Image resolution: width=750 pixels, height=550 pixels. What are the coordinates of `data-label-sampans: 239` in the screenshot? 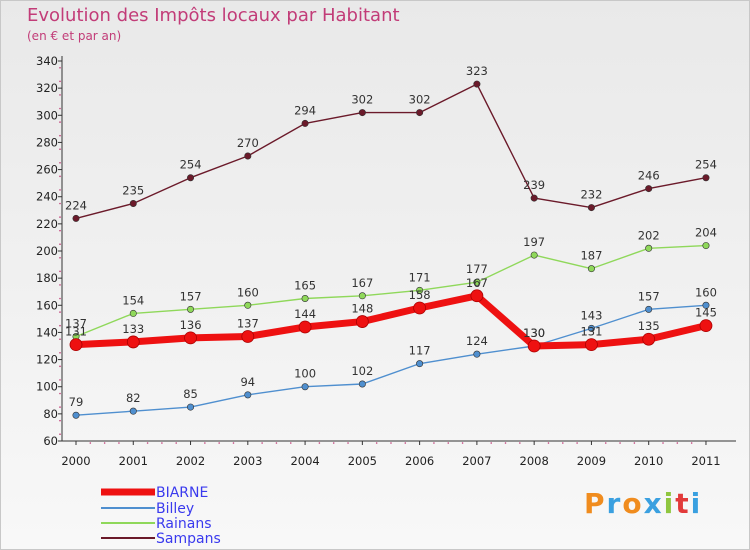 It's located at (534, 185).